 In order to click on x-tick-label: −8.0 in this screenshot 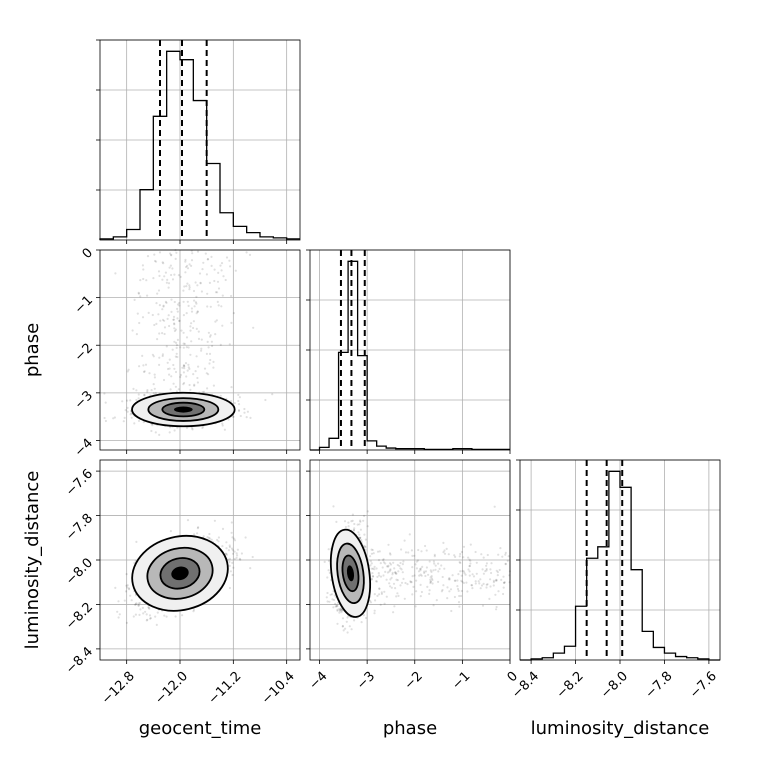, I will do `click(614, 685)`.